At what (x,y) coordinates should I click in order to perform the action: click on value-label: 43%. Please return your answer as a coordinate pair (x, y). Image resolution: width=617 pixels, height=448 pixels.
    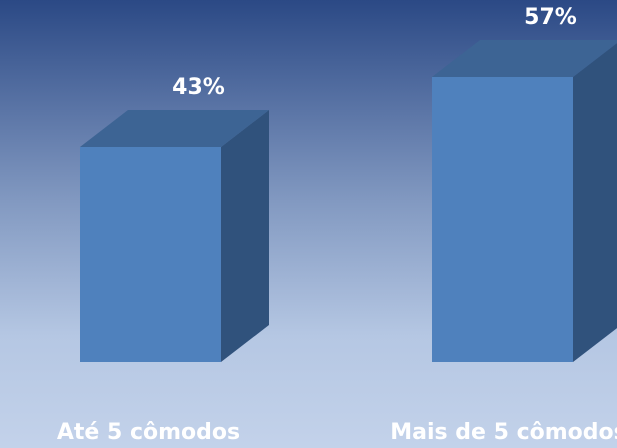
    Looking at the image, I should click on (198, 87).